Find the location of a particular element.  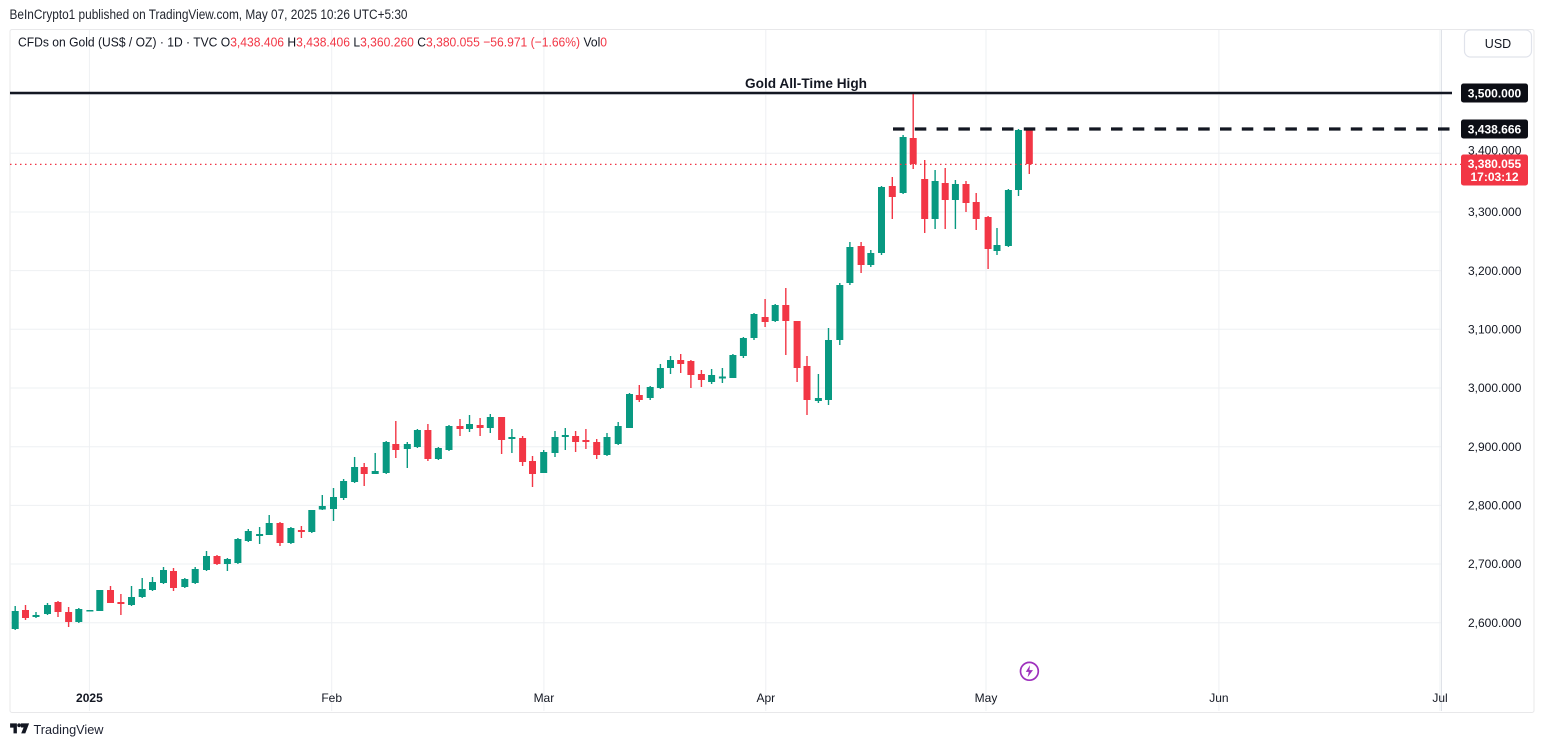

svg-text: Jun is located at coordinates (1218, 698).